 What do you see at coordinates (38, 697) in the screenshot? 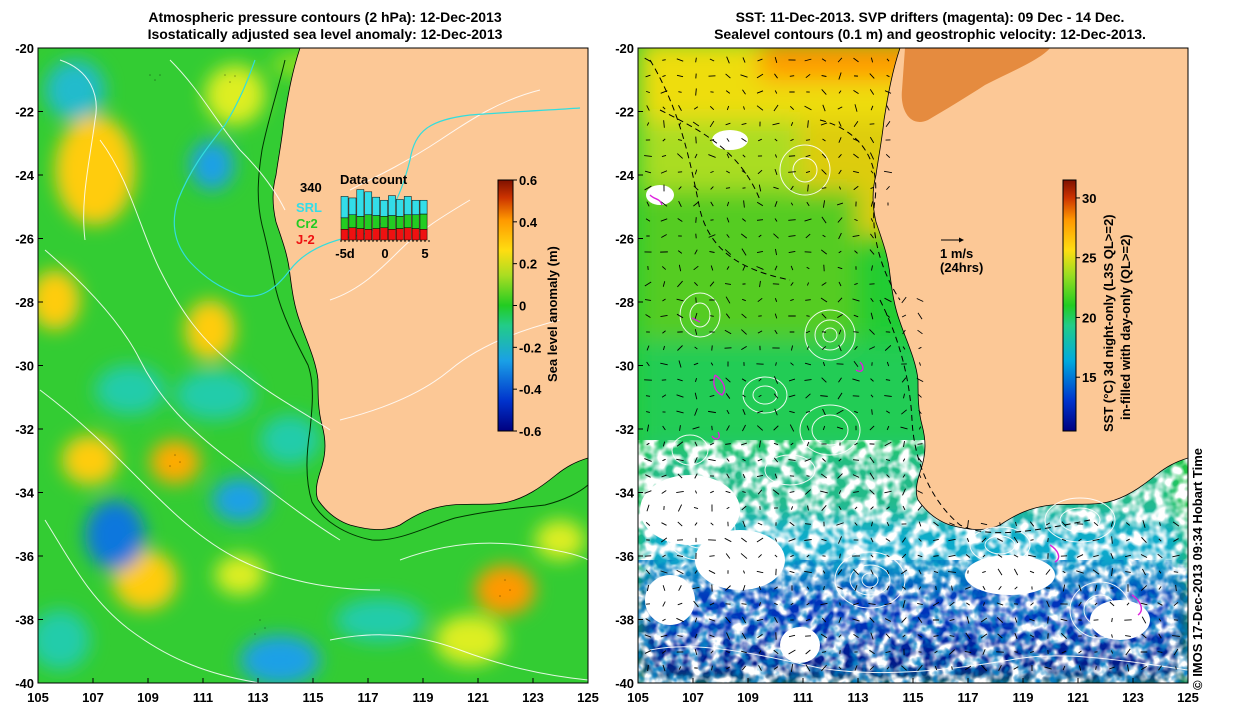
I see `lon-tick-label: 105` at bounding box center [38, 697].